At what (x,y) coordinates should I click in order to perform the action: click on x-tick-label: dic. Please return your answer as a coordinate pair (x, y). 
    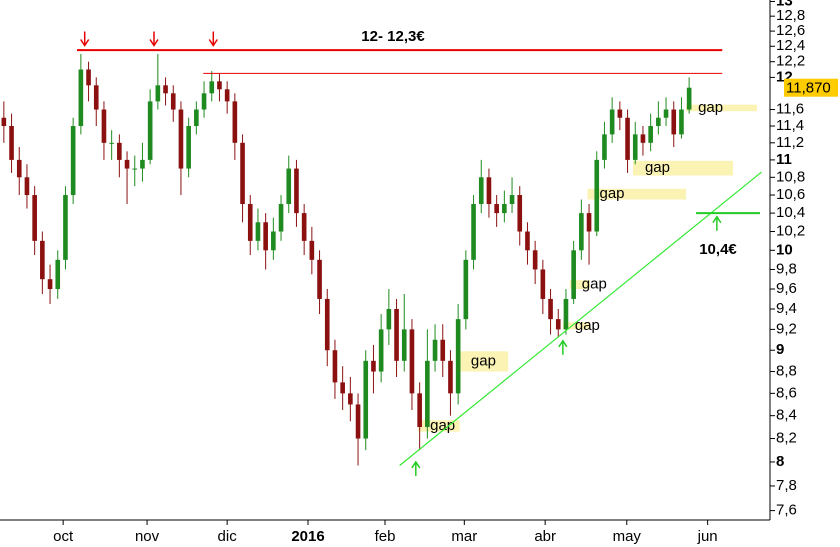
    Looking at the image, I should click on (228, 536).